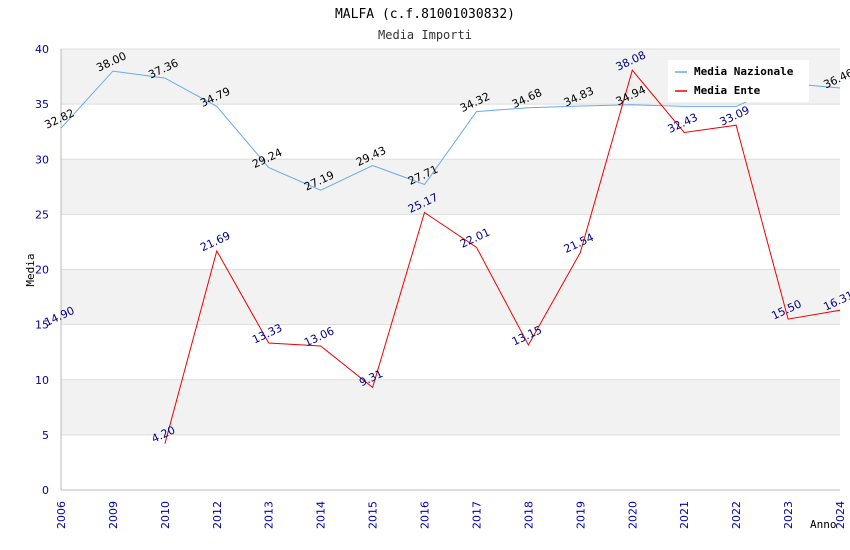 The image size is (850, 550). I want to click on legend-box, so click(738, 81).